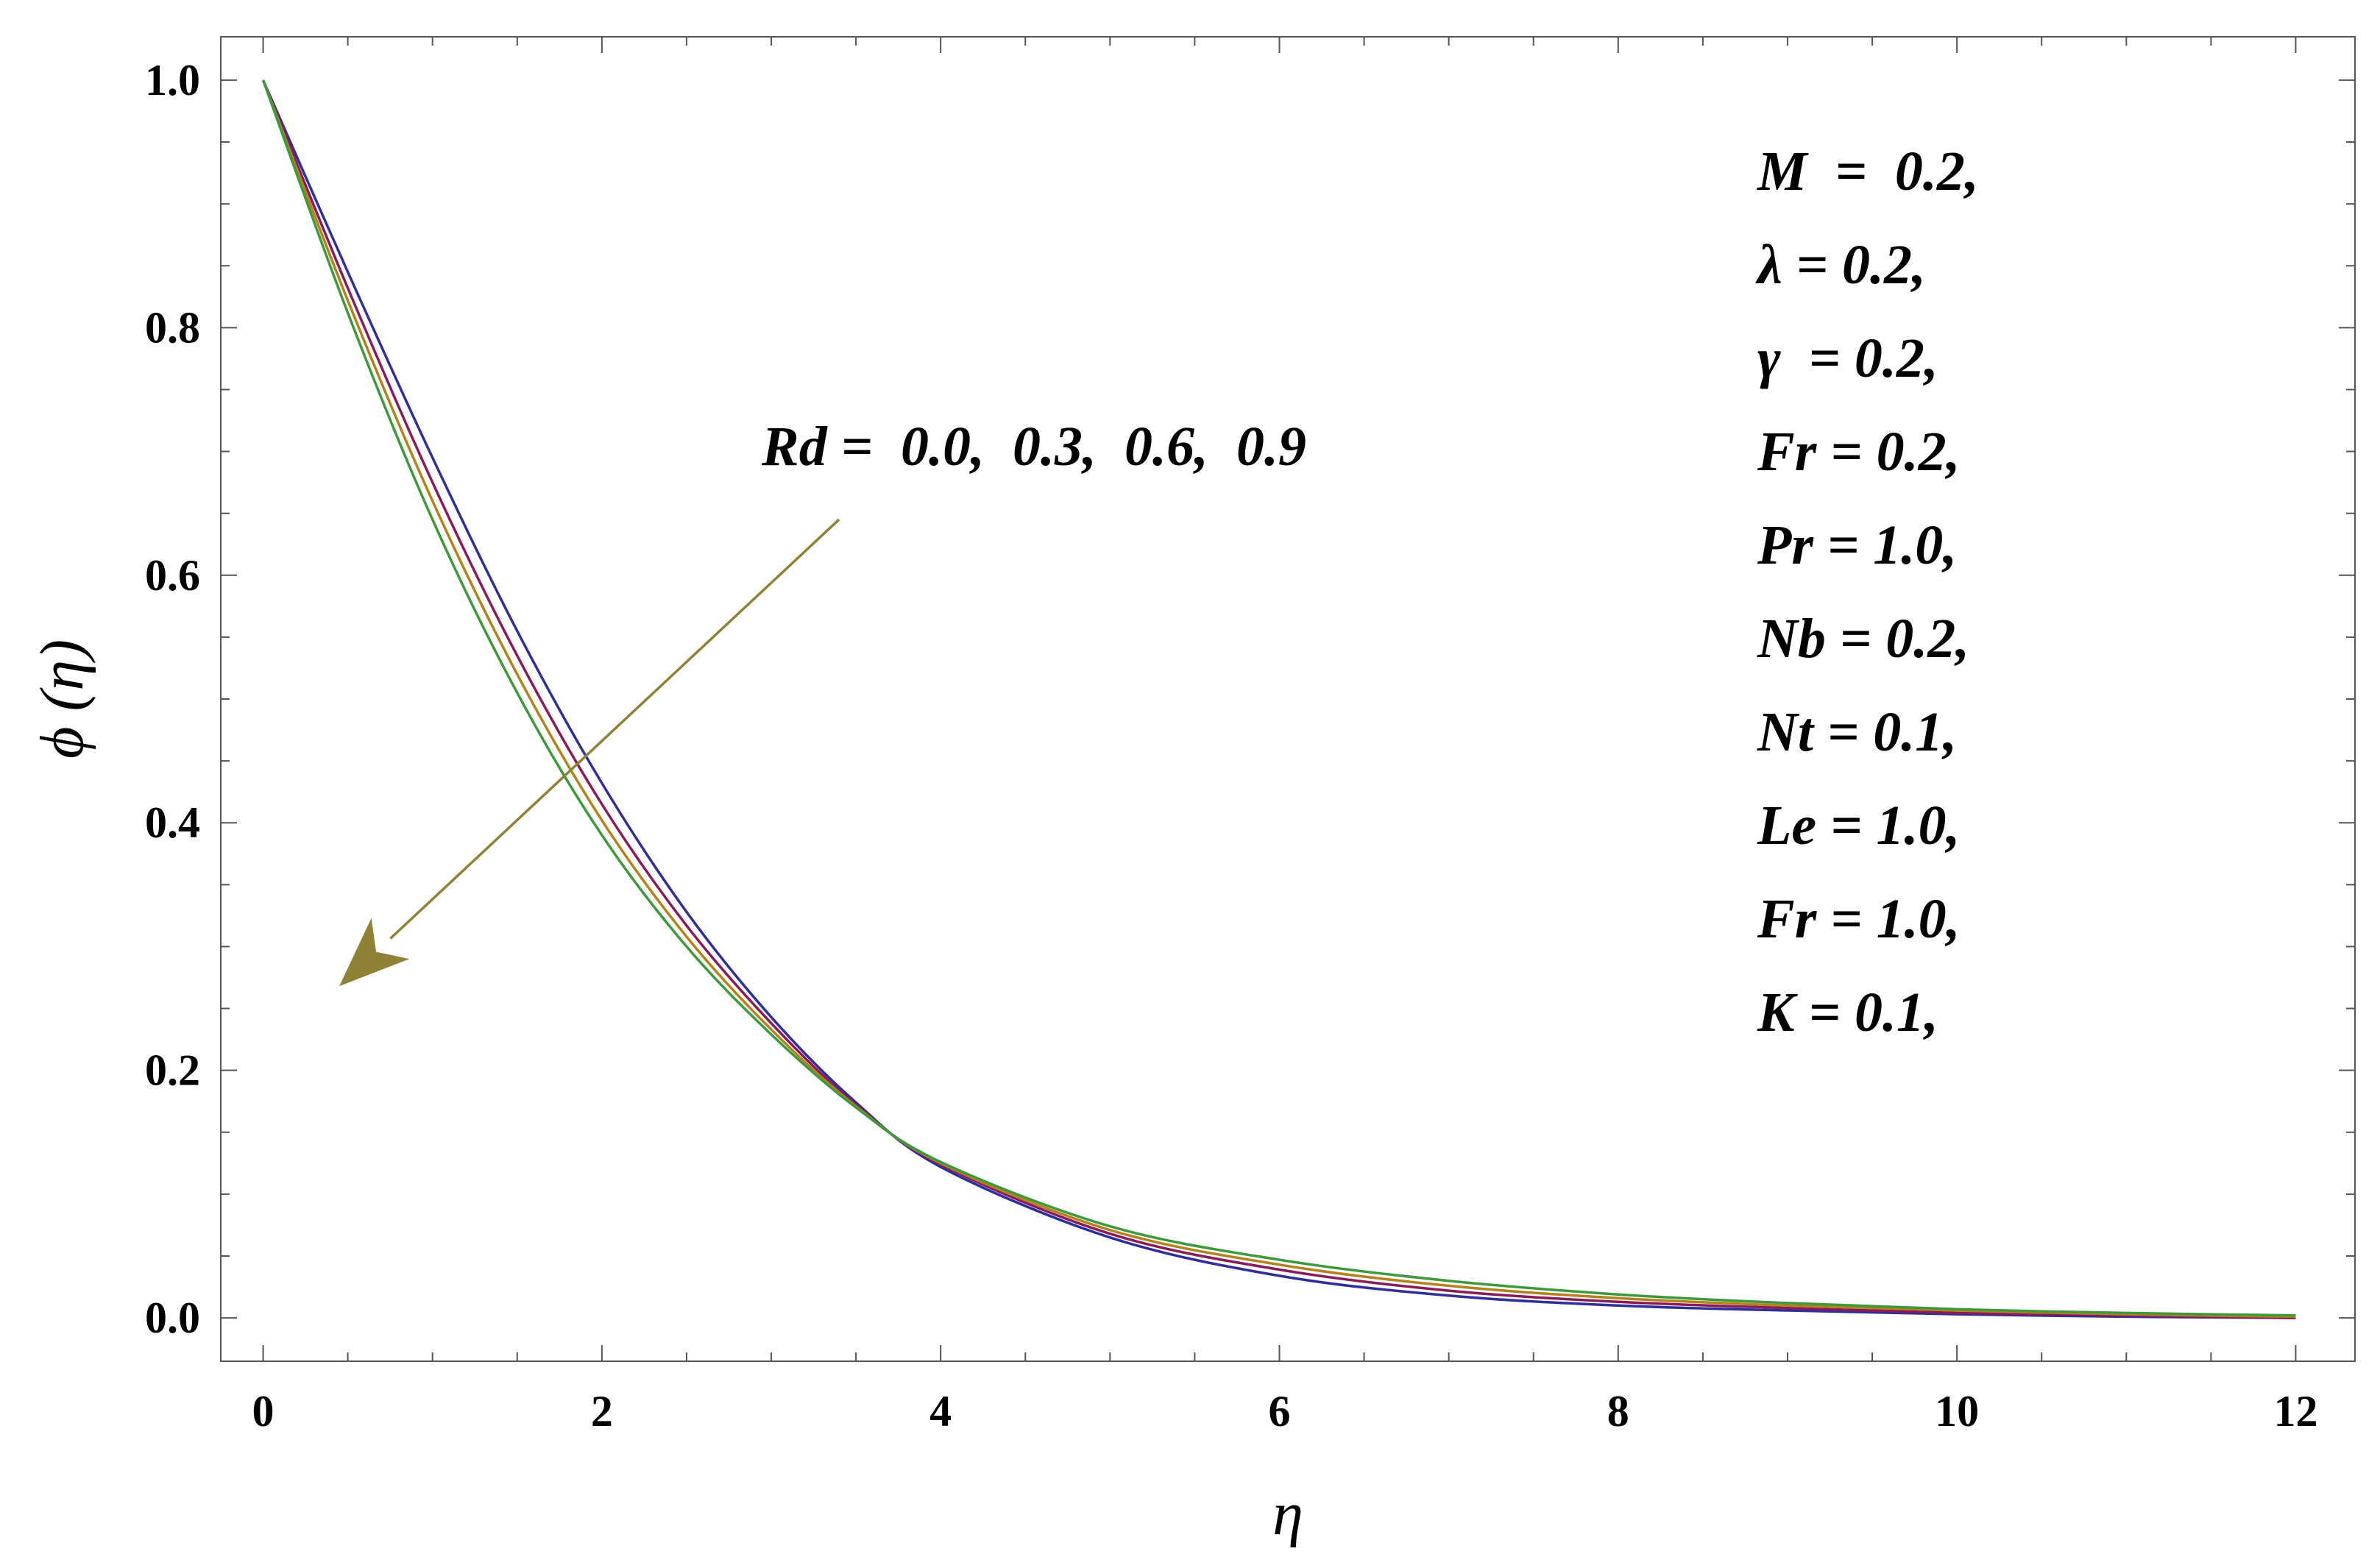  What do you see at coordinates (172, 575) in the screenshot?
I see `y-tick-label: 0.6` at bounding box center [172, 575].